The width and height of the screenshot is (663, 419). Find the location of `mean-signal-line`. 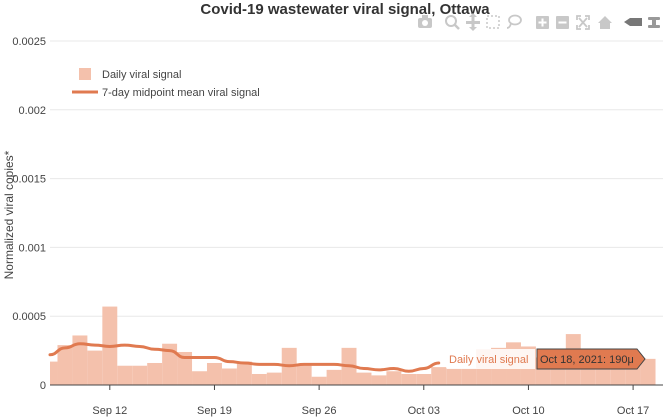

mean-signal-line is located at coordinates (244, 357).